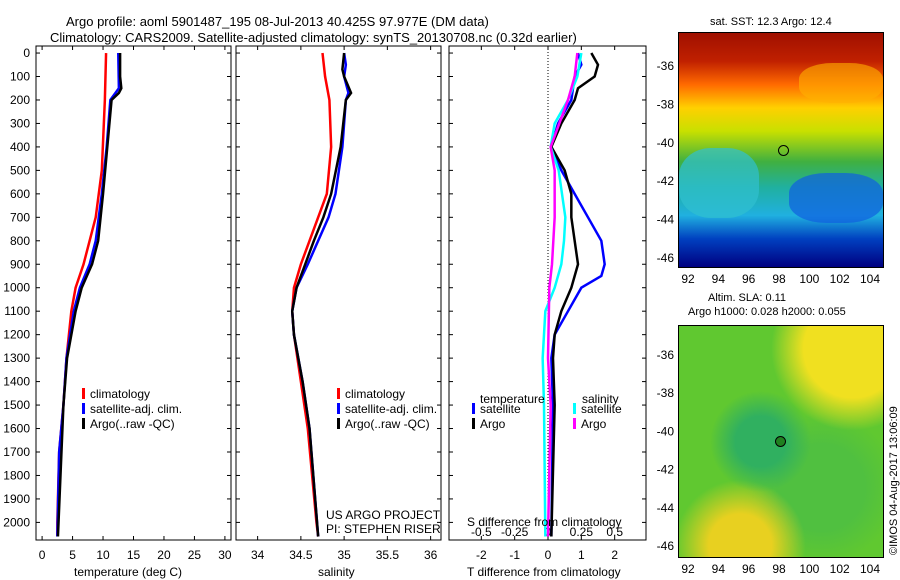 The image size is (900, 580). Describe the element at coordinates (20, 264) in the screenshot. I see `y-tick-label: 900` at that location.